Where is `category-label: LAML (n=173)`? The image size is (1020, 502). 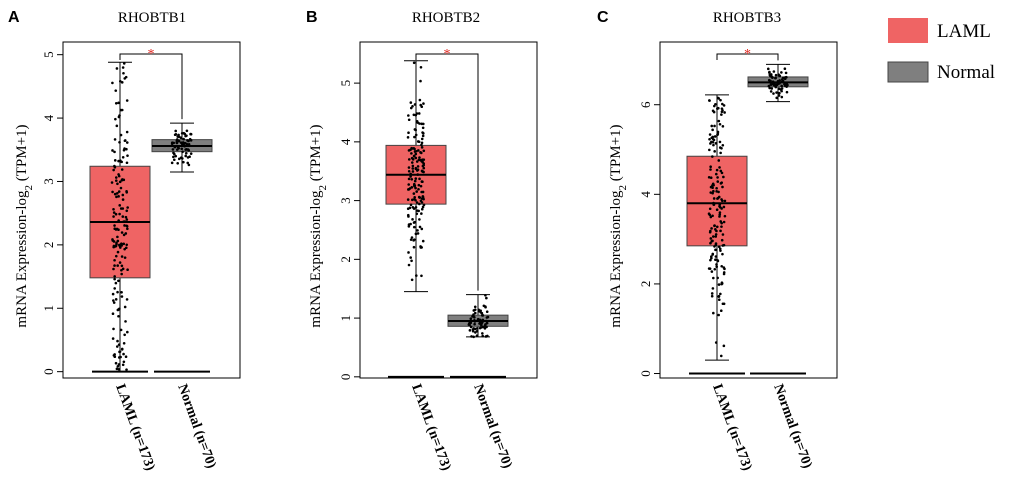 category-label: LAML (n=173) is located at coordinates (134, 427).